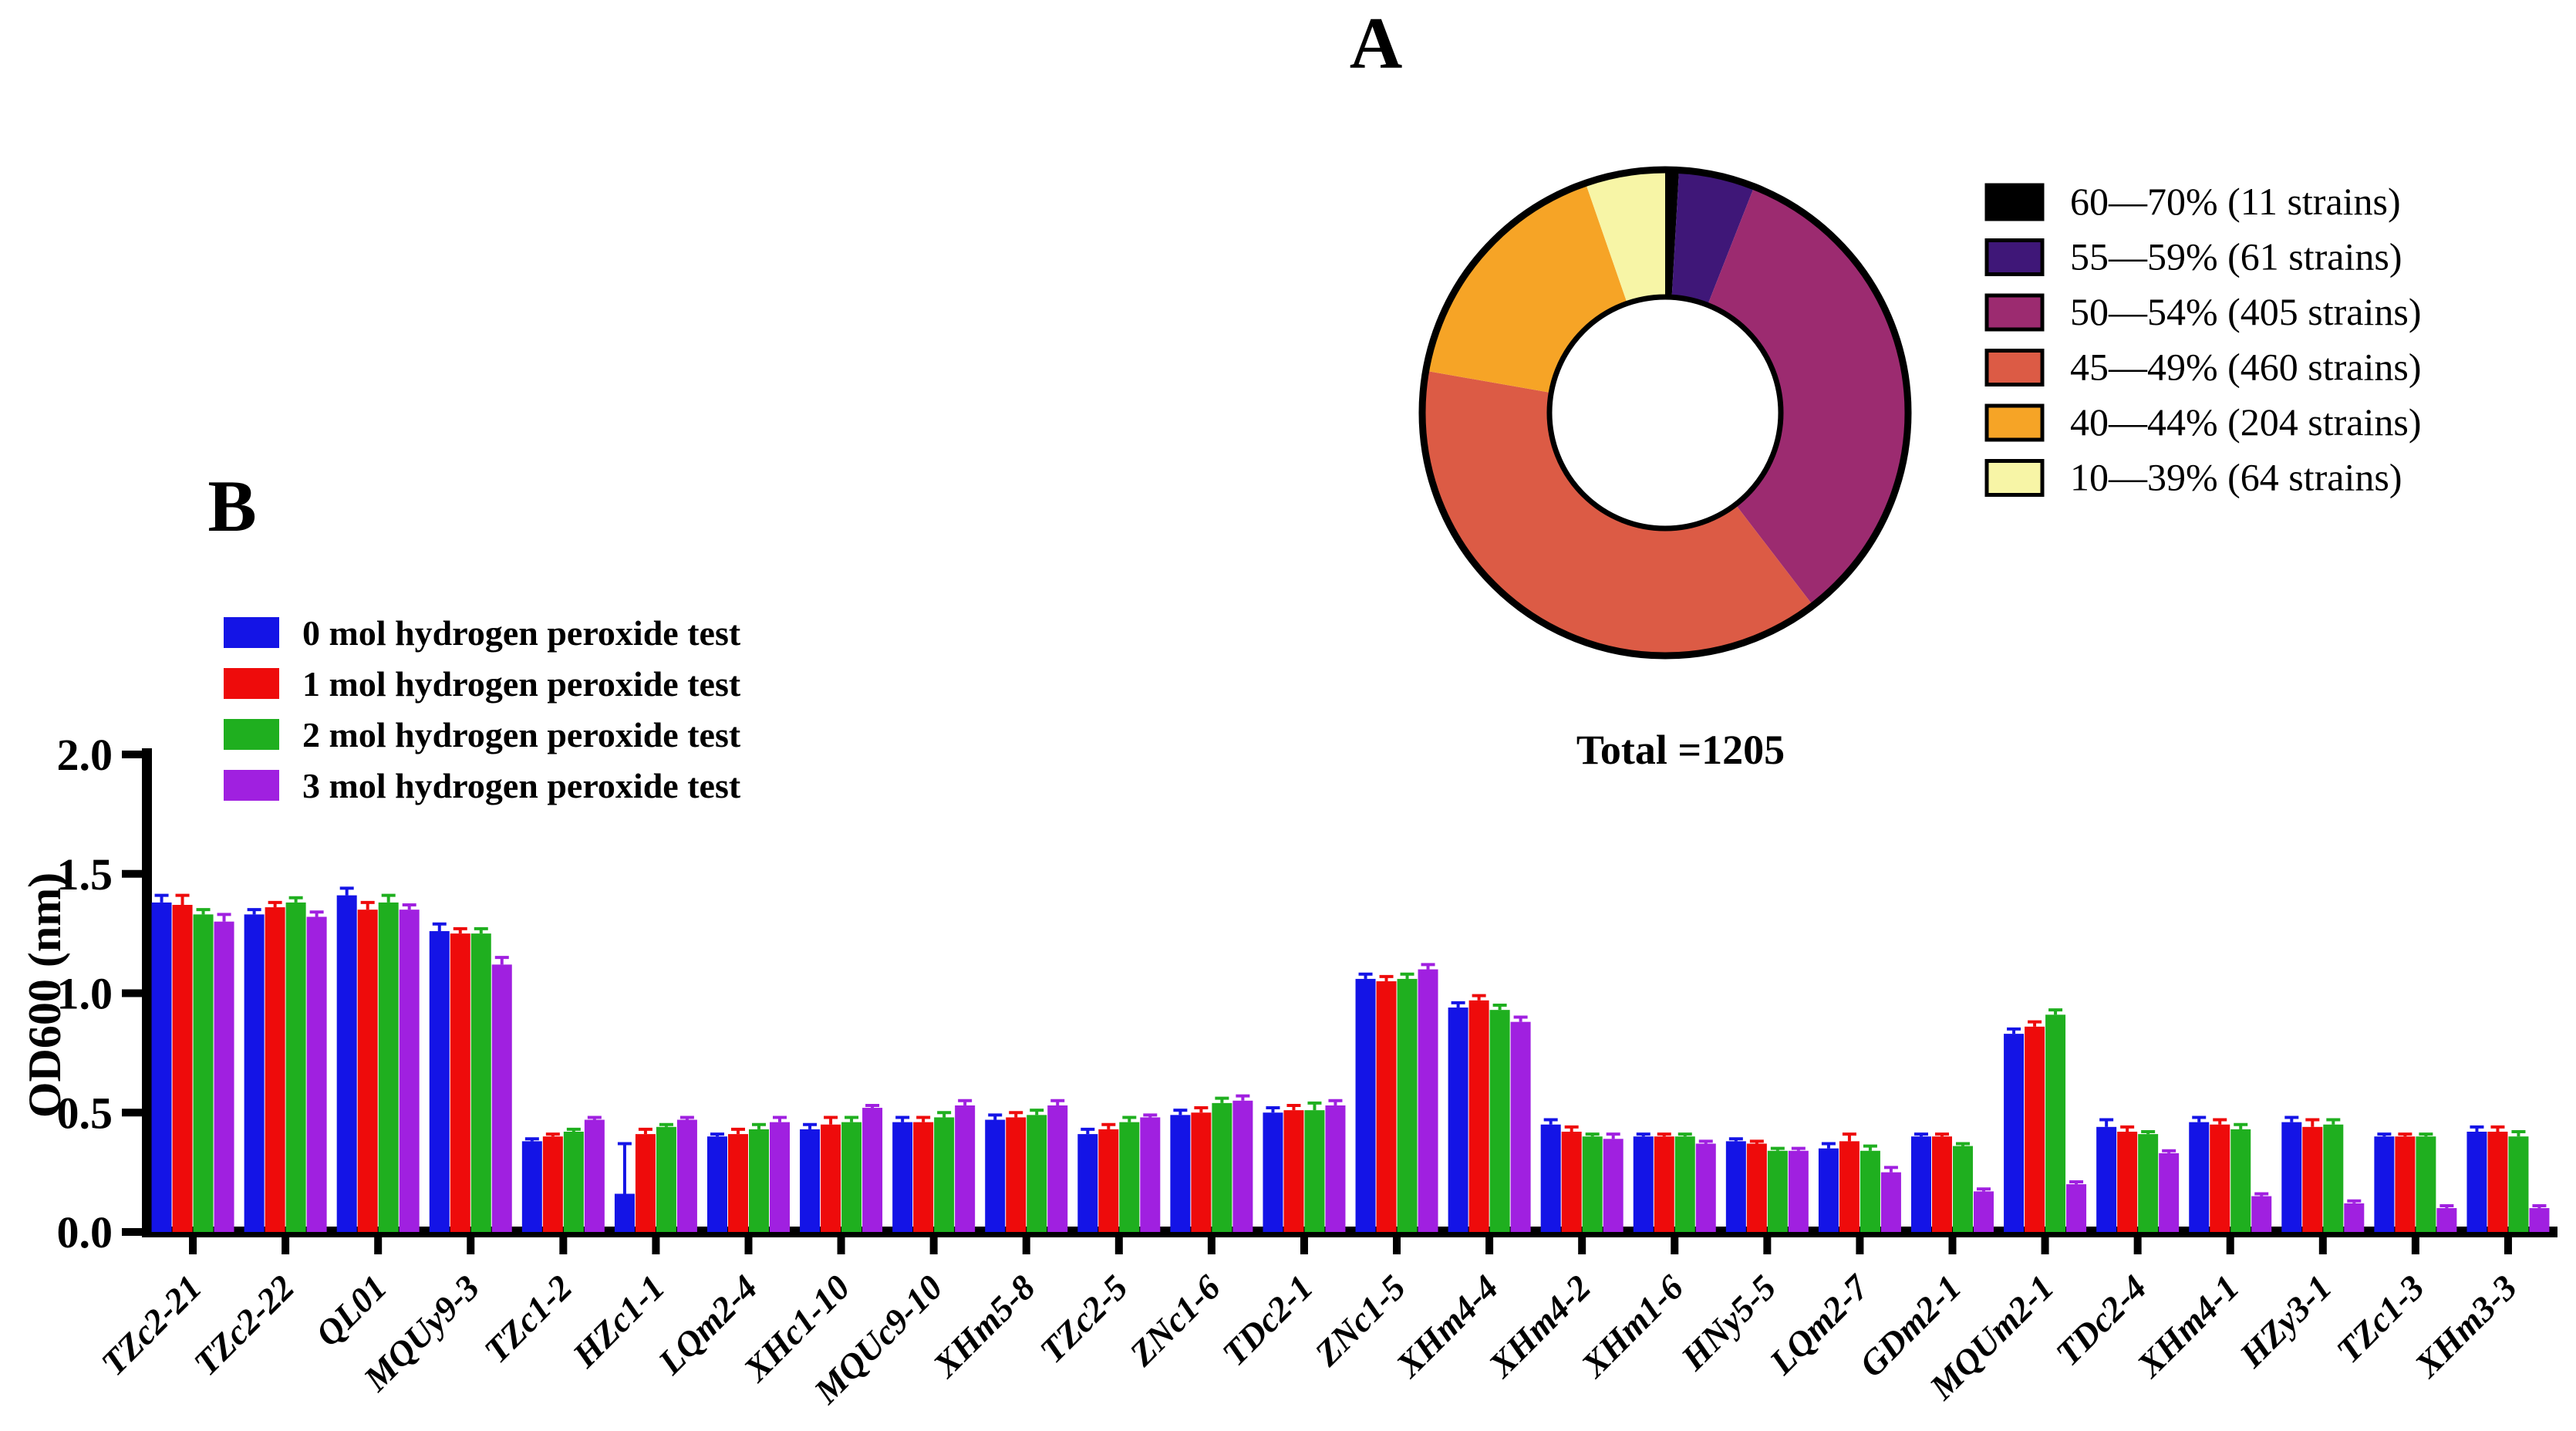 This screenshot has width=2576, height=1431. I want to click on bar-XHm4-2-s0, so click(1550, 1178).